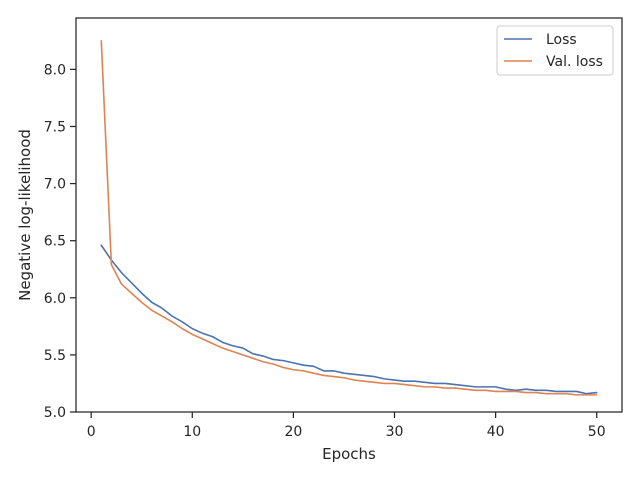 Image resolution: width=640 pixels, height=480 pixels. Describe the element at coordinates (91, 432) in the screenshot. I see `x-tick-label: 0` at that location.